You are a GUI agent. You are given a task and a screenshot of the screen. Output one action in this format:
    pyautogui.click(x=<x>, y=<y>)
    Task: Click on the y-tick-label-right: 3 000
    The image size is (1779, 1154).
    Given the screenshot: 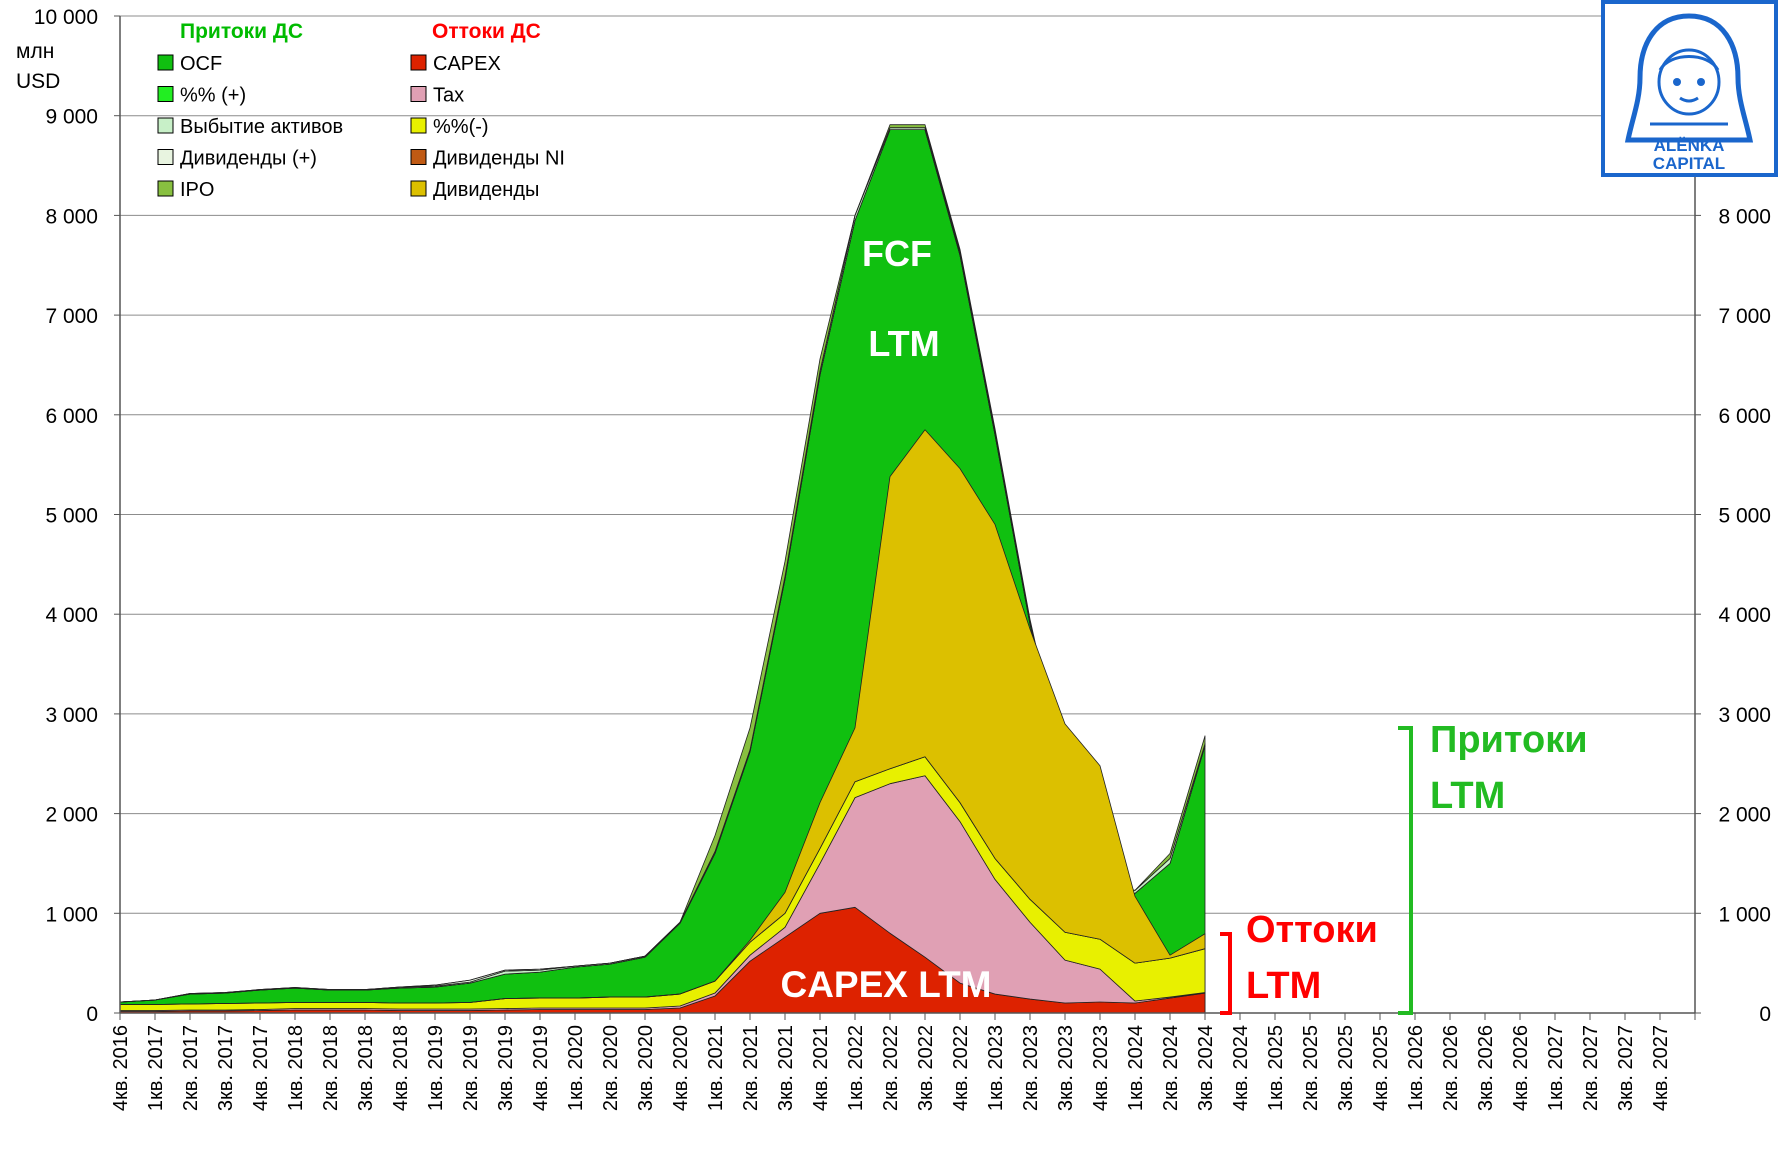 What is the action you would take?
    pyautogui.click(x=1744, y=715)
    